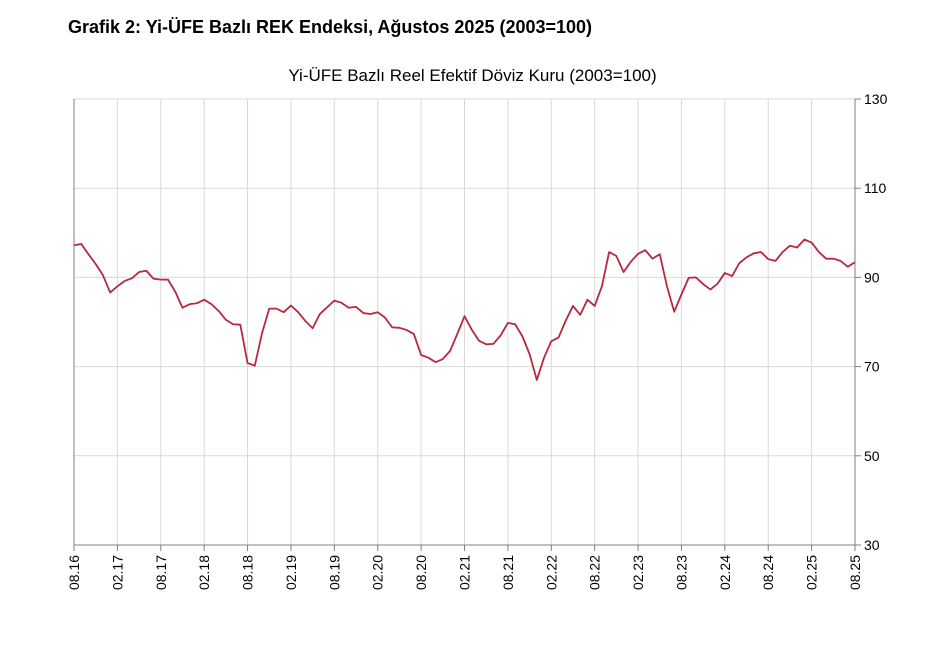  What do you see at coordinates (334, 572) in the screenshot?
I see `x-tick-label: 08.19` at bounding box center [334, 572].